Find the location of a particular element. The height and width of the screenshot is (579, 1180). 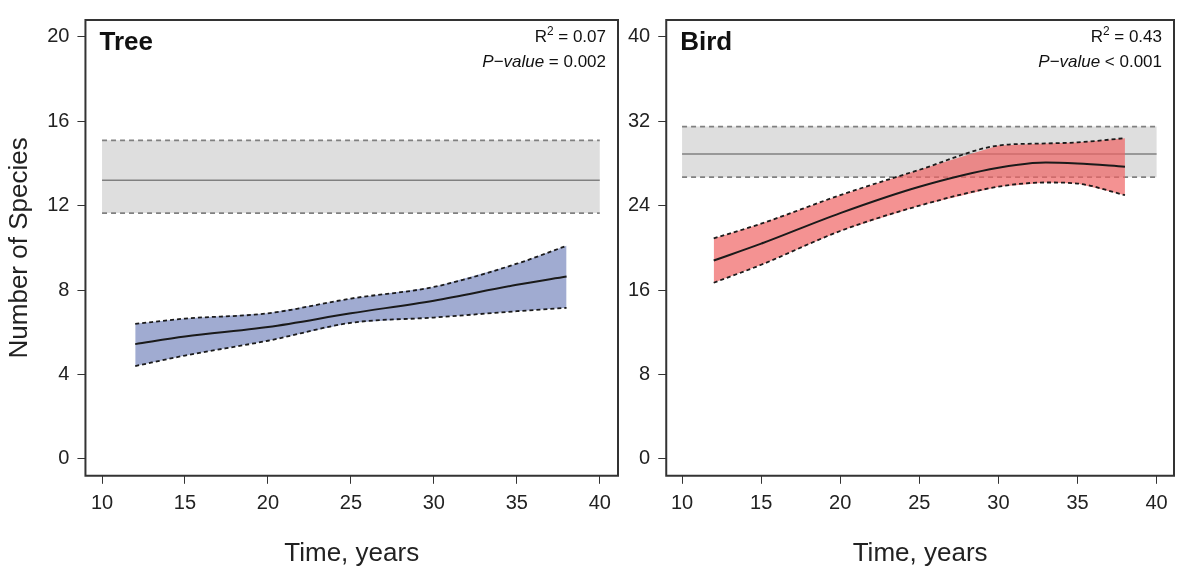

y-tick-label: 4 is located at coordinates (64, 373).